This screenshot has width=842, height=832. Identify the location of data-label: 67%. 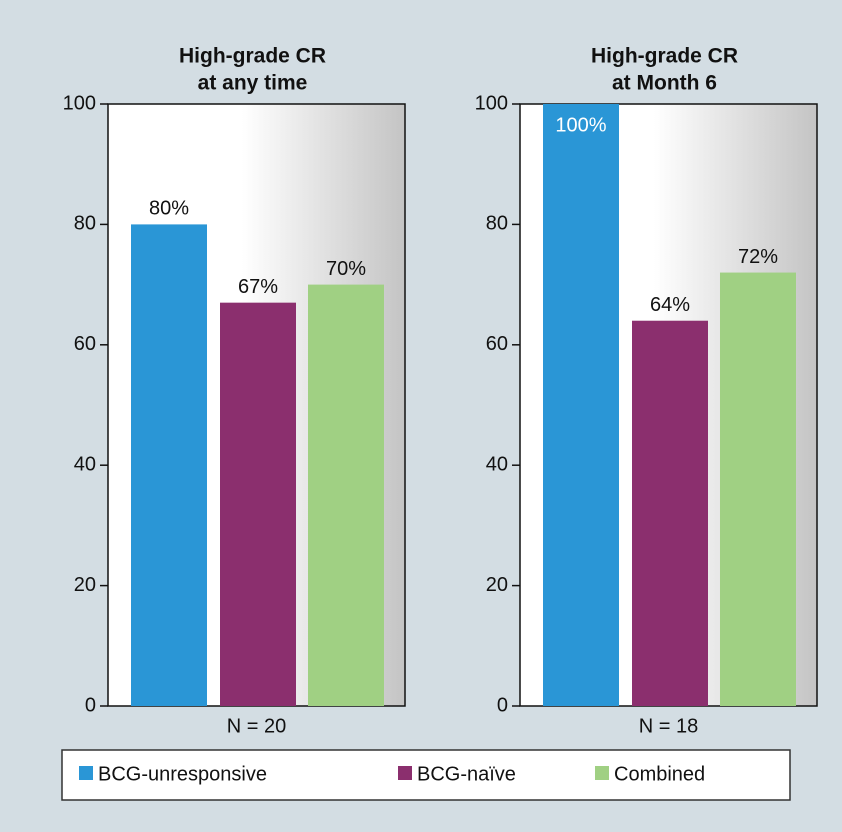
(258, 287).